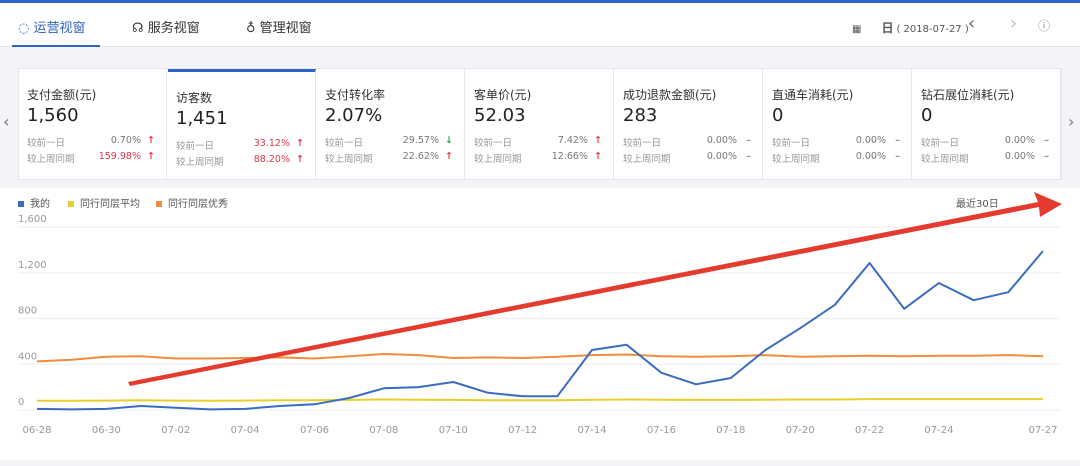 The width and height of the screenshot is (1080, 466). What do you see at coordinates (27, 356) in the screenshot?
I see `y-tick-label: 400` at bounding box center [27, 356].